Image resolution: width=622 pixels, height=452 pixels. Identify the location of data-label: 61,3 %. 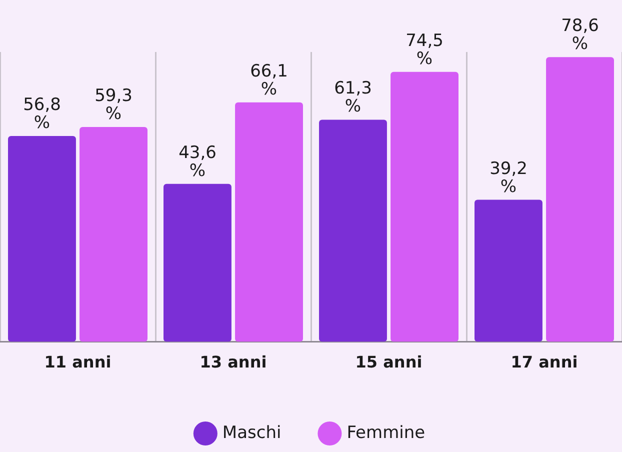
(353, 97).